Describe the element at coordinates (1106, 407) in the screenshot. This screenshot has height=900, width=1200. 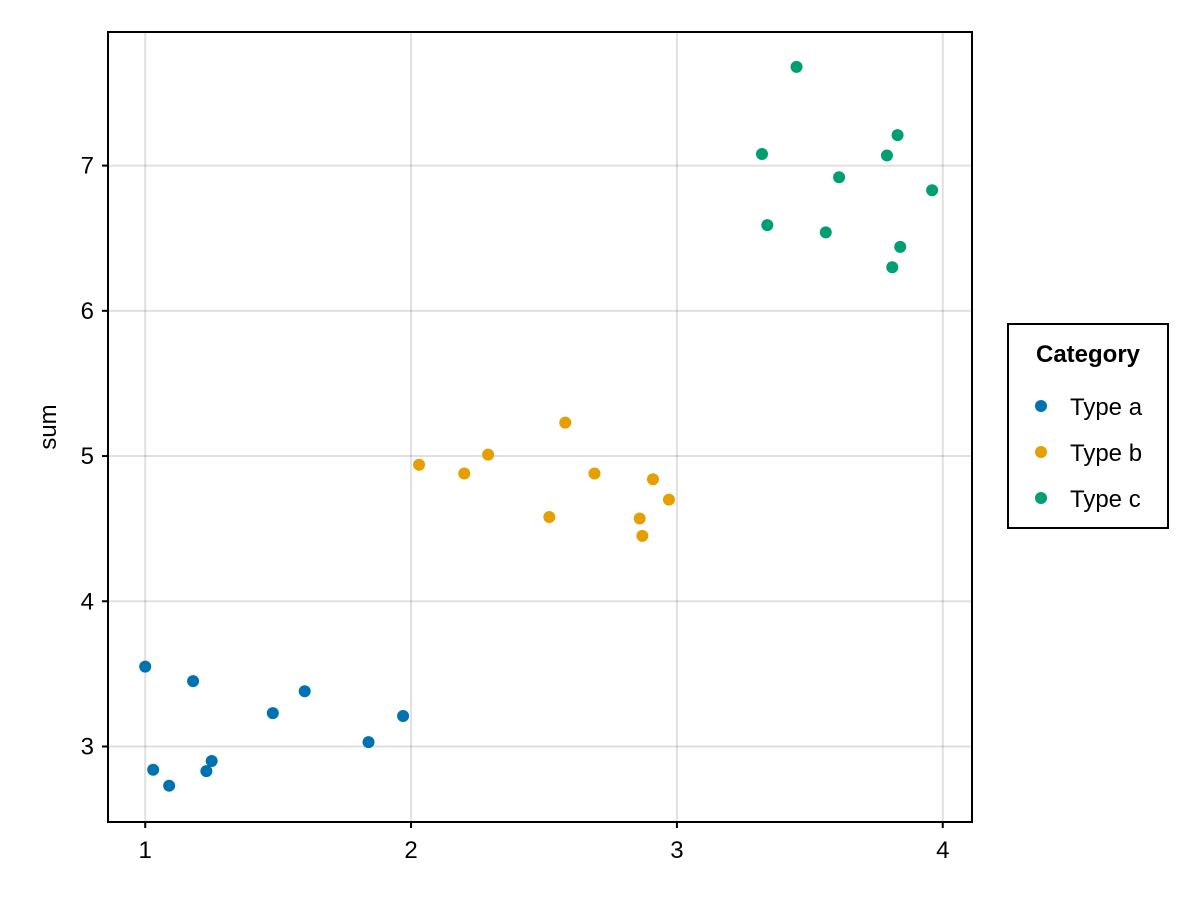
I see `legend-label: Type a` at that location.